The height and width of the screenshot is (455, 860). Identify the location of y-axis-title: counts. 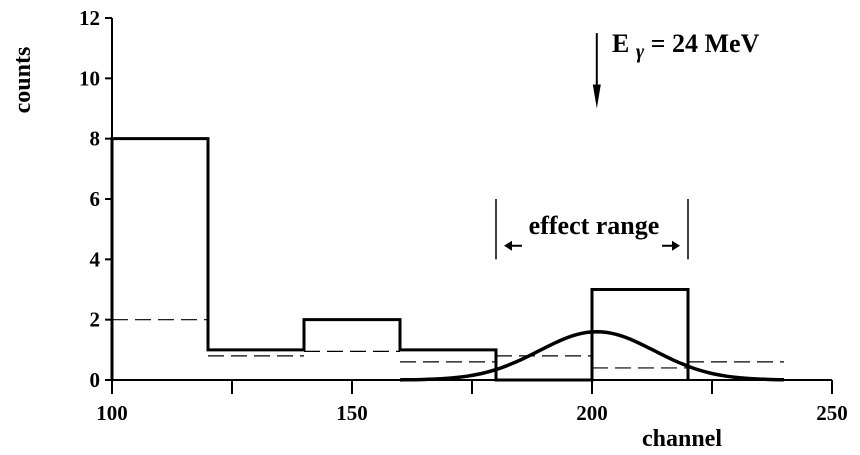
(23, 80).